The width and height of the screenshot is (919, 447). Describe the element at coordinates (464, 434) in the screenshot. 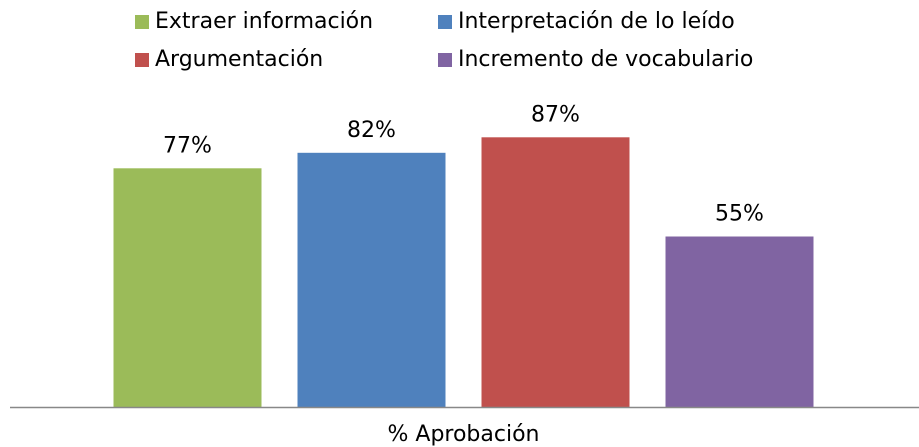

I see `x-tick-label: % Aprobación` at that location.